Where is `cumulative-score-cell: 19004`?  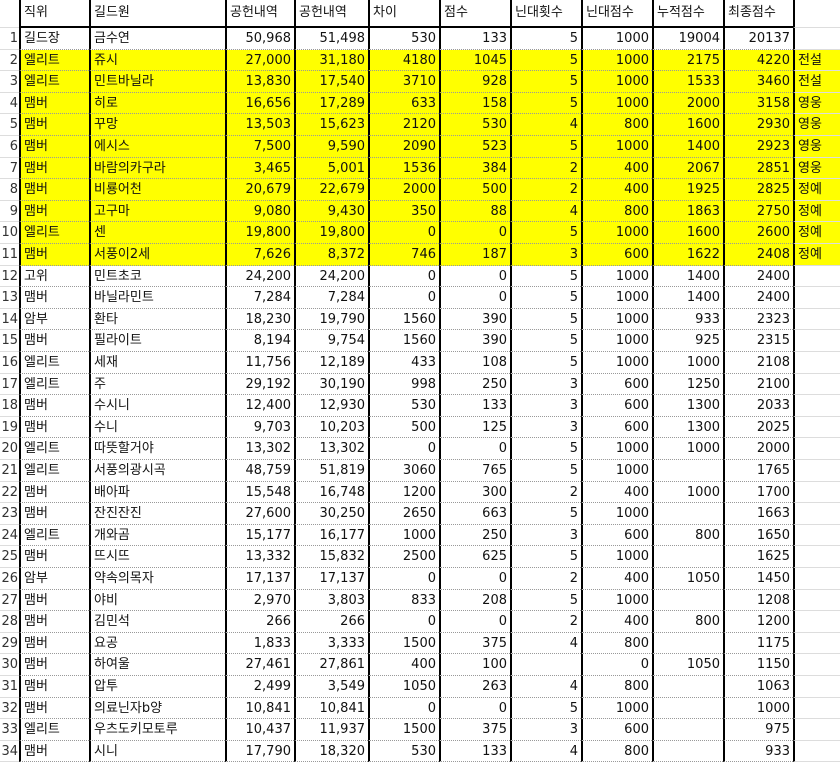 cumulative-score-cell: 19004 is located at coordinates (687, 39).